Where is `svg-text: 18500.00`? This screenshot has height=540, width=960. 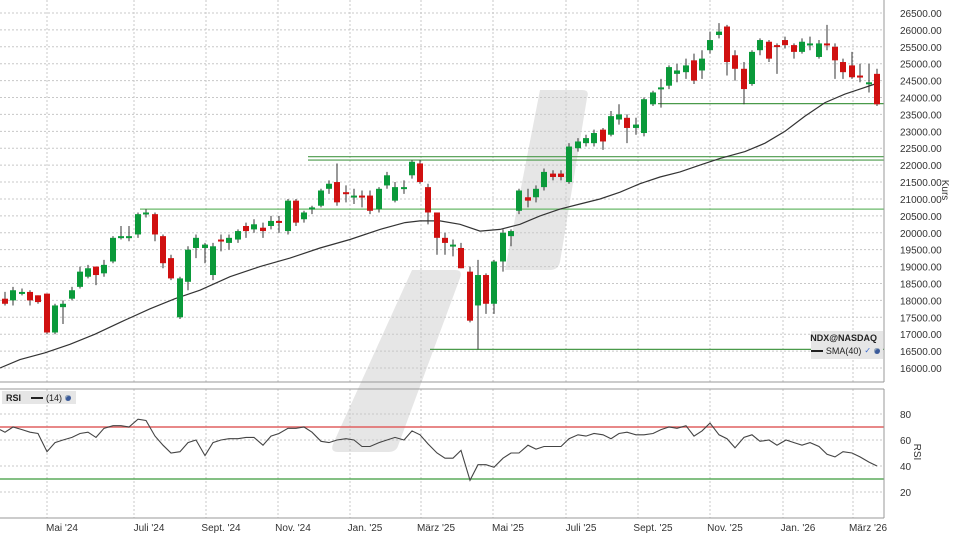
svg-text: 18500.00 is located at coordinates (921, 284).